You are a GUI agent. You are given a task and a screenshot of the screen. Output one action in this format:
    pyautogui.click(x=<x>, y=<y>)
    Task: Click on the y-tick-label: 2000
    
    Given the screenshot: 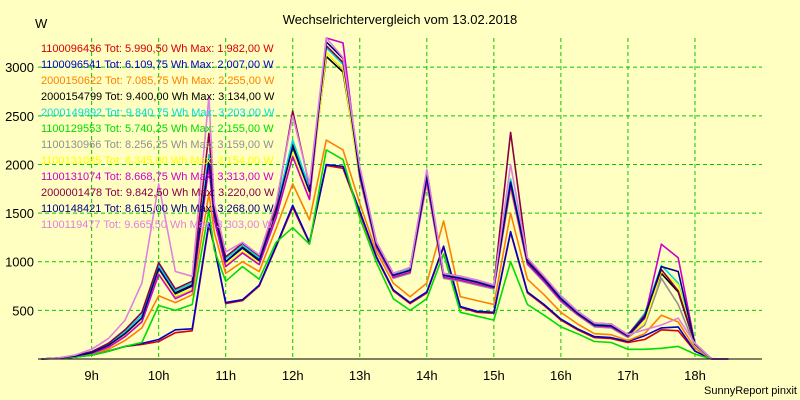 What is the action you would take?
    pyautogui.click(x=19, y=164)
    